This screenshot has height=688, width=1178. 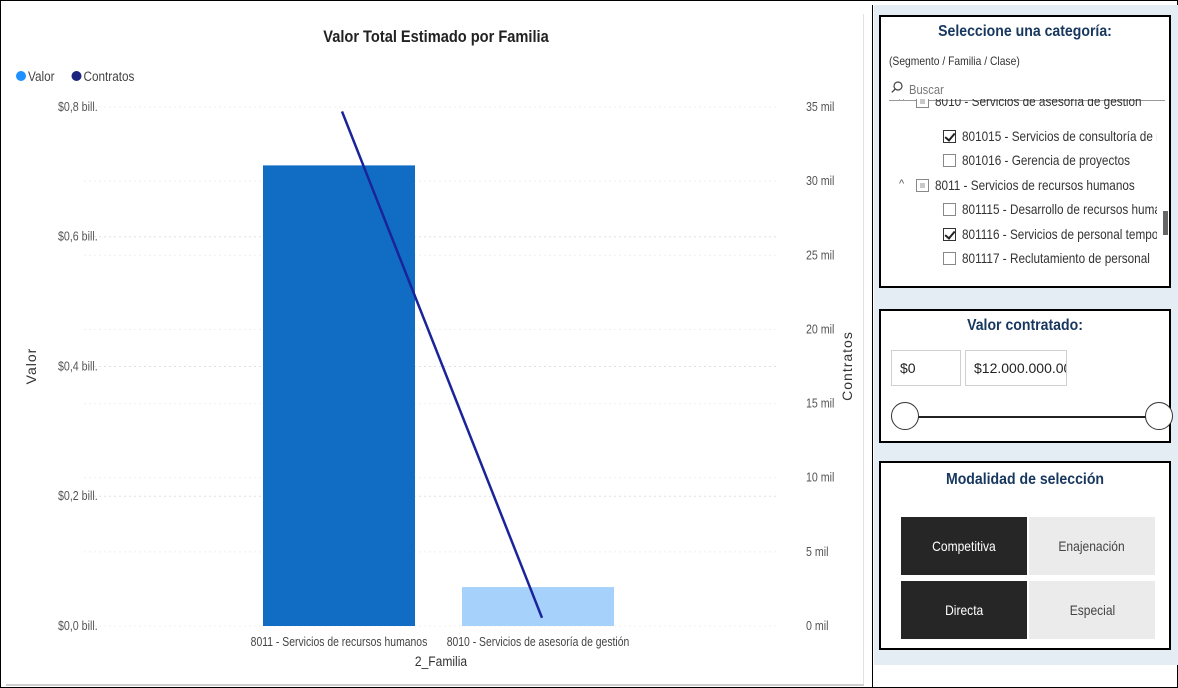 I want to click on contratos-line, so click(x=442, y=364).